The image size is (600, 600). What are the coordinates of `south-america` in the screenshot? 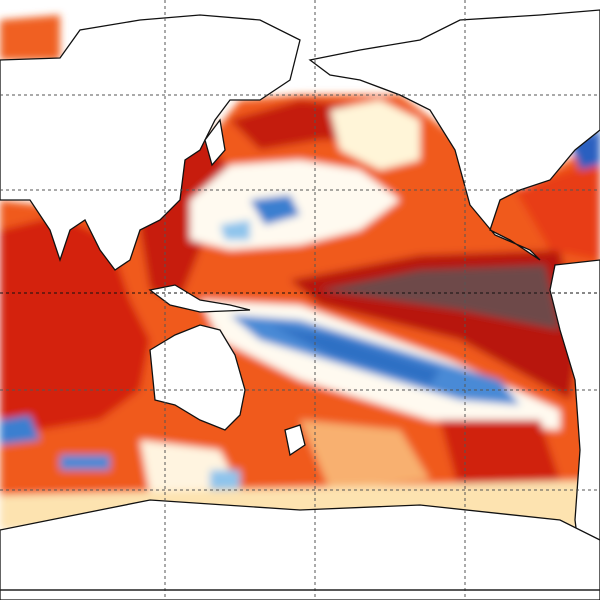 It's located at (574, 429).